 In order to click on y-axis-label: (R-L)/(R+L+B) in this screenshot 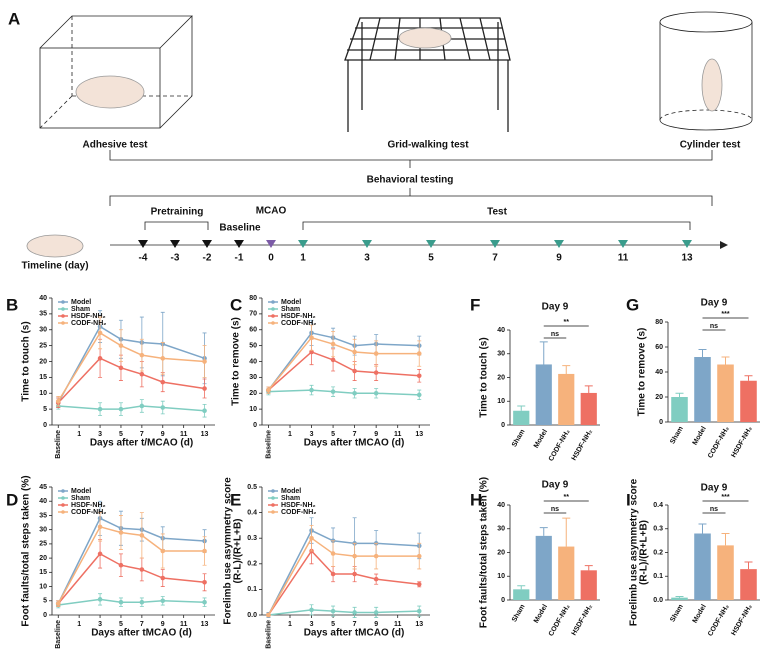, I will do `click(644, 552)`.